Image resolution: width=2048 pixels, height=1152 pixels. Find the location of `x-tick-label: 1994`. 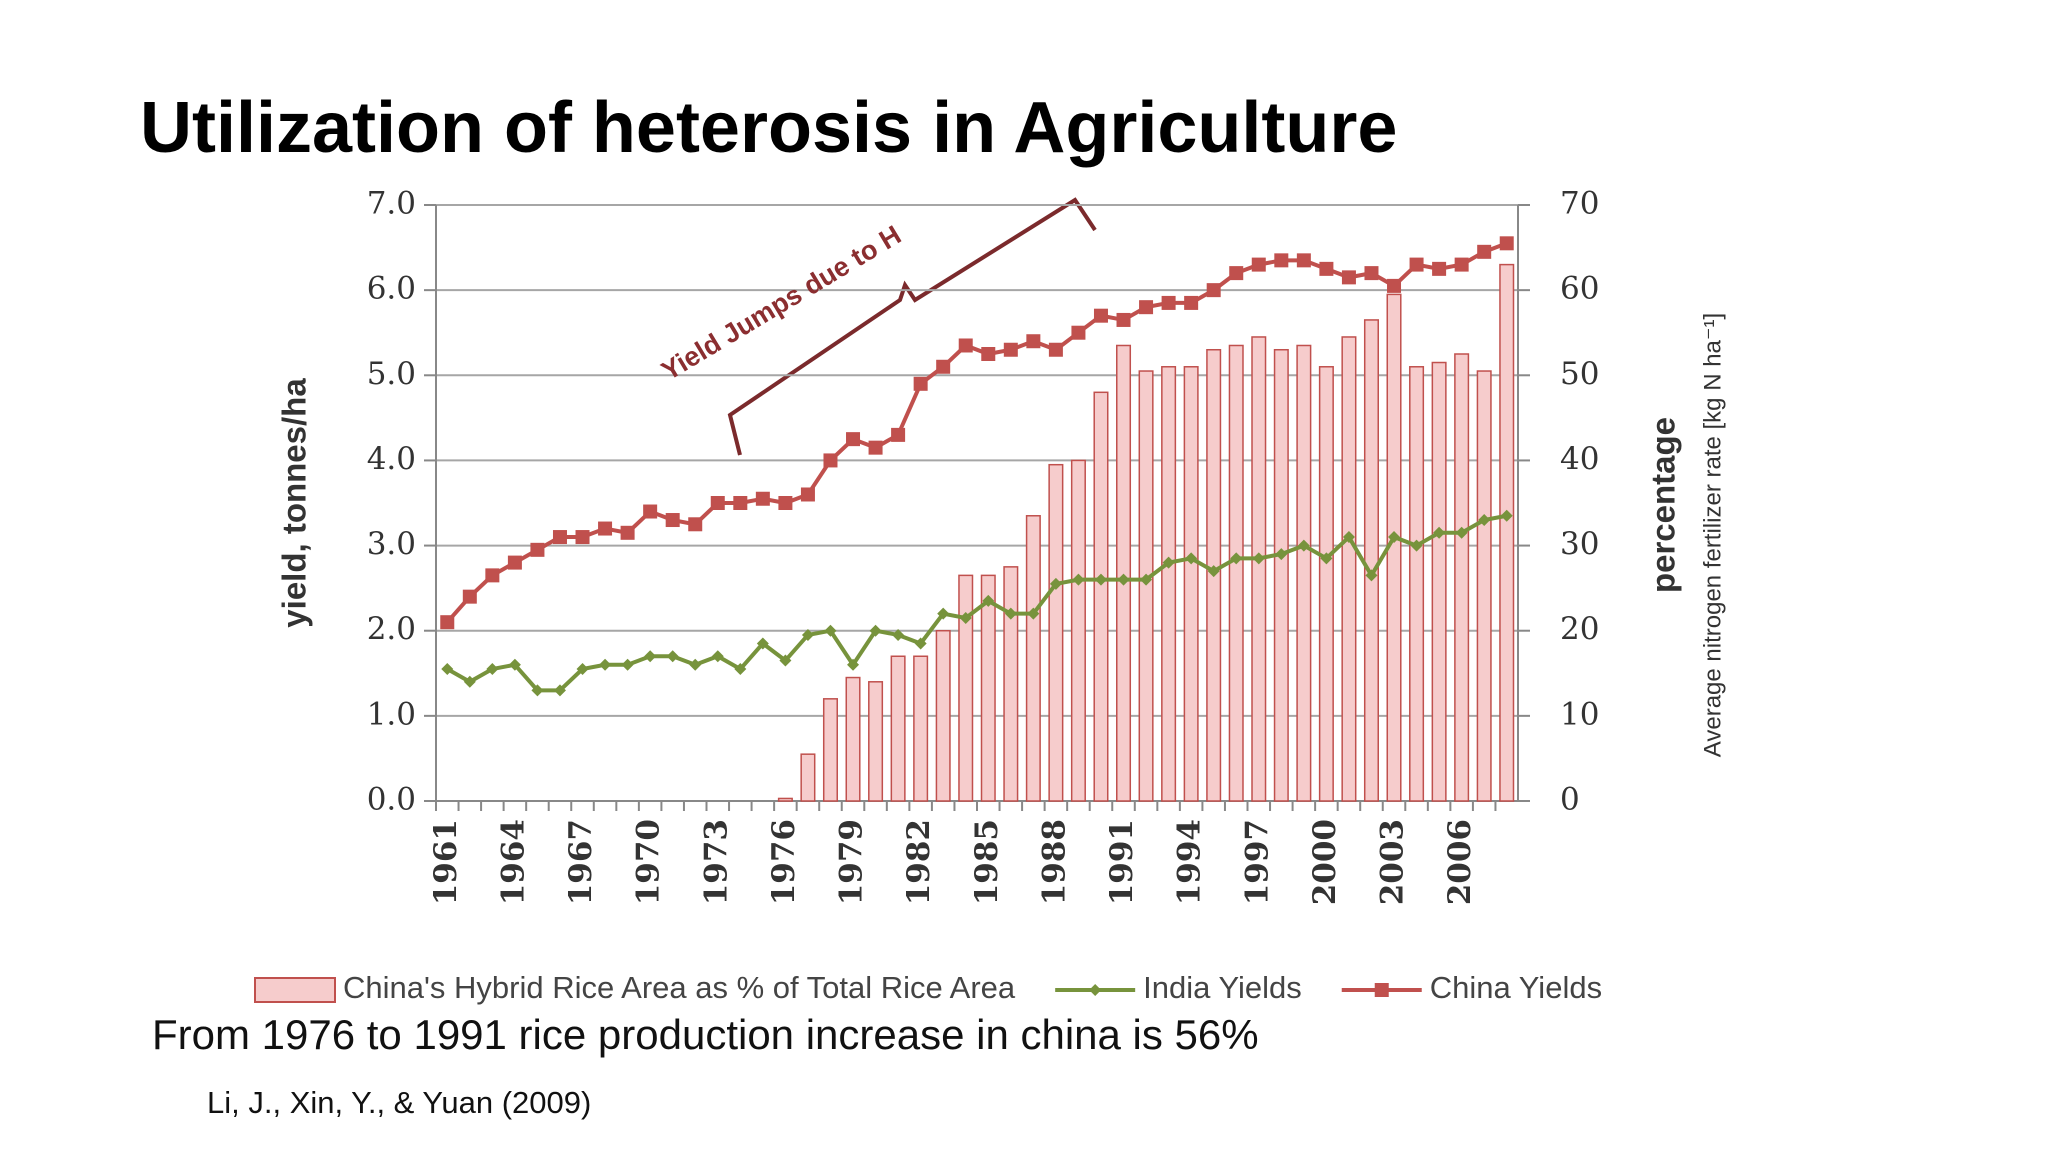

x-tick-label: 1994 is located at coordinates (1190, 862).